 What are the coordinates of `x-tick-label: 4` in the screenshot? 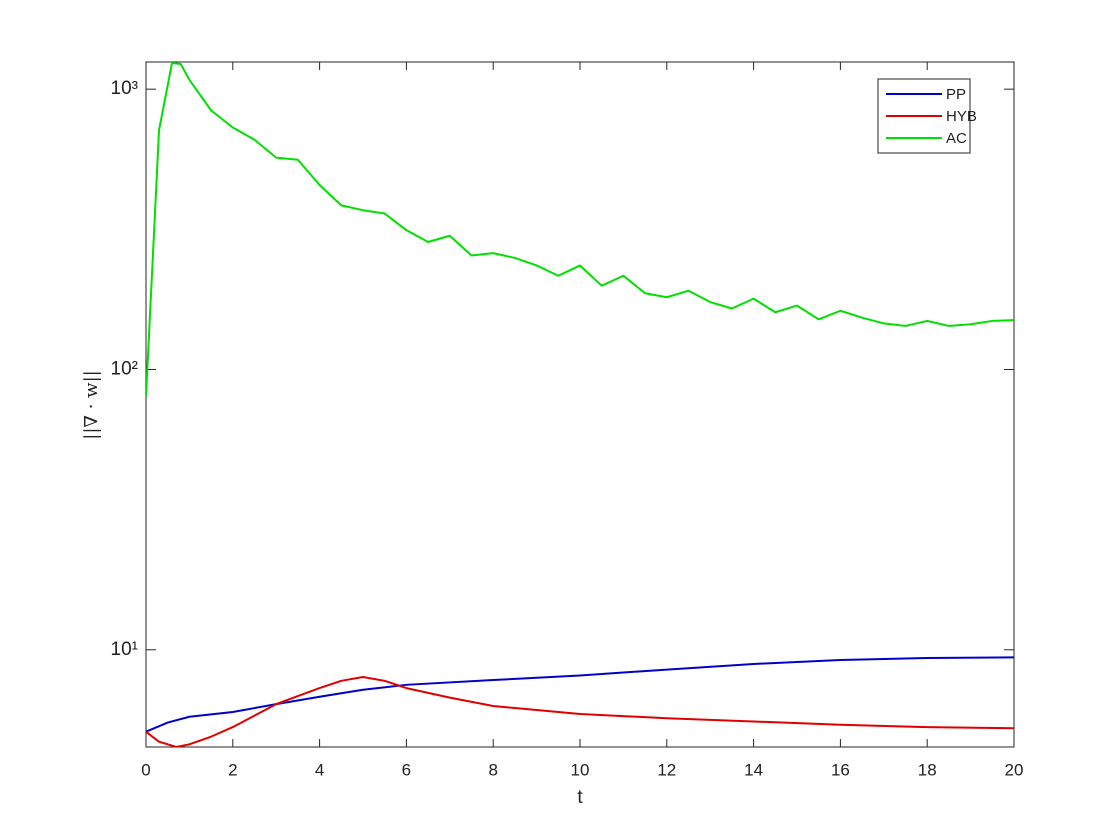 It's located at (319, 769).